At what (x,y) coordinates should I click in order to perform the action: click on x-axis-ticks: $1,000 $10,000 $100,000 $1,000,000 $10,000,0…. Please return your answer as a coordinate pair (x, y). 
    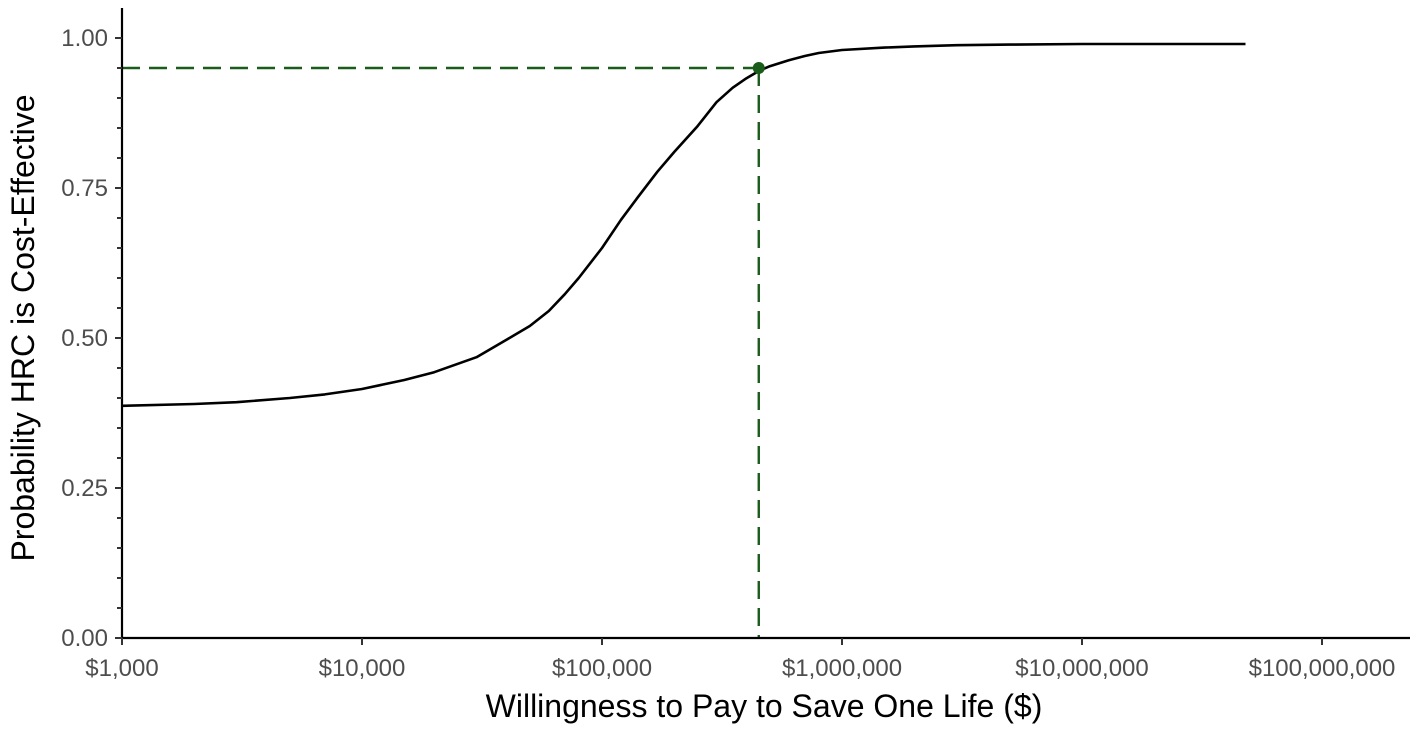
    Looking at the image, I should click on (740, 660).